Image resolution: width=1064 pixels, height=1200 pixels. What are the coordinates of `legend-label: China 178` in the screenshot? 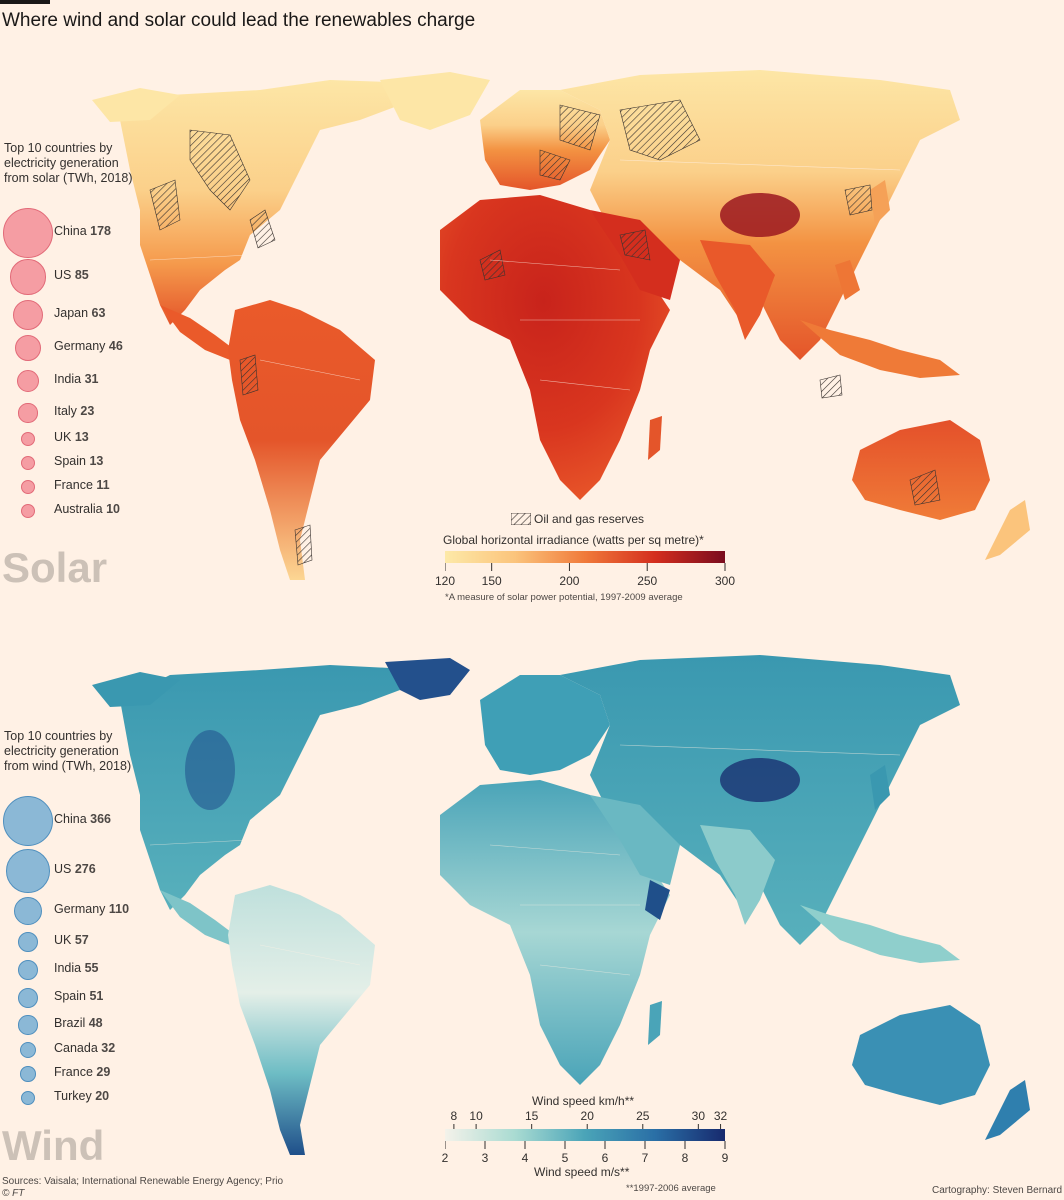 It's located at (82, 231).